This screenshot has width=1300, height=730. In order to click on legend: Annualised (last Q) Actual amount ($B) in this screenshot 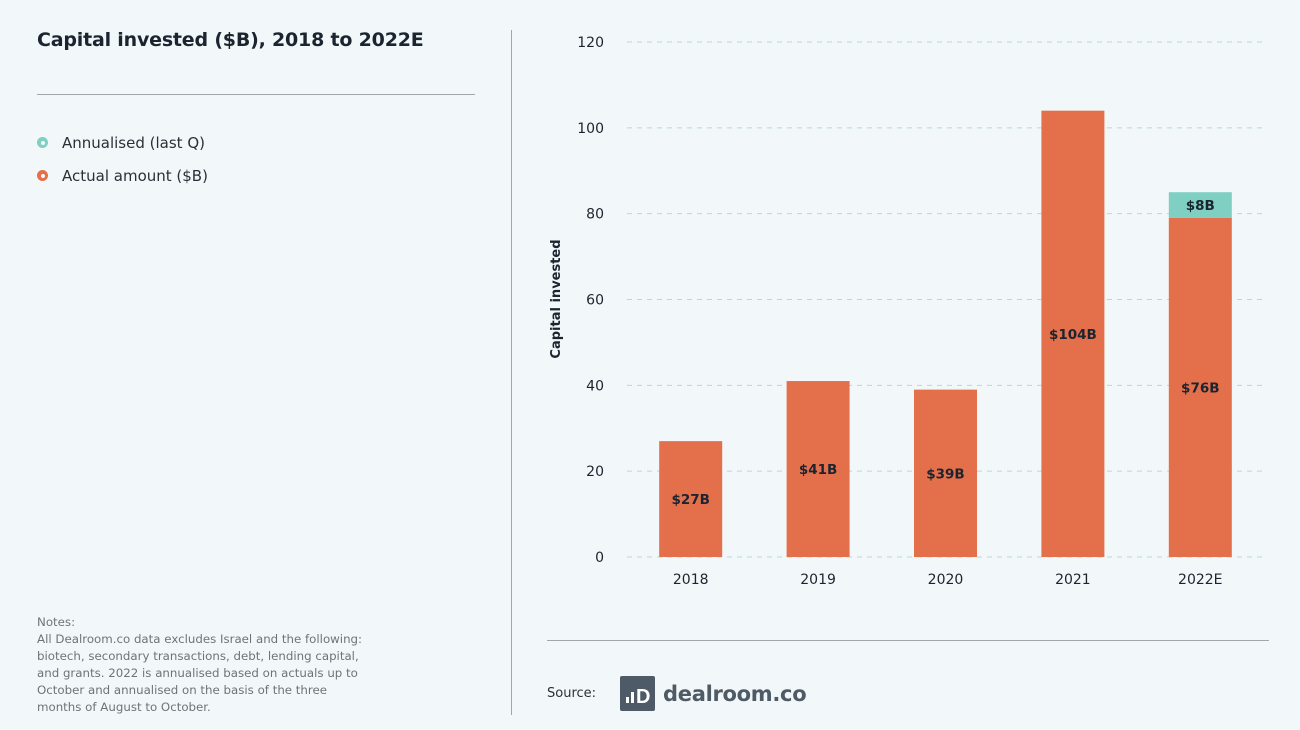, I will do `click(122, 159)`.